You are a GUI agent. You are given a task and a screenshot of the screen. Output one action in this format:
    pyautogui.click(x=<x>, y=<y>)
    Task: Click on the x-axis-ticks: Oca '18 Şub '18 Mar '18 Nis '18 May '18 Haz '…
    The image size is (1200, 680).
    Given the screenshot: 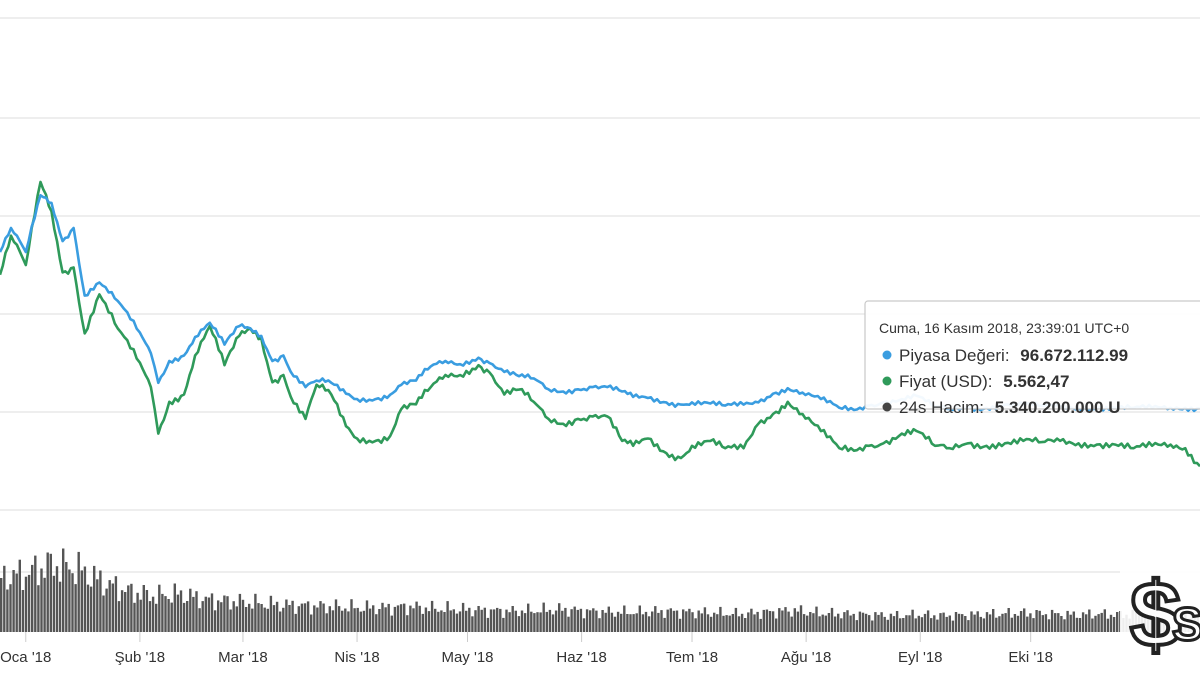 What is the action you would take?
    pyautogui.click(x=526, y=649)
    